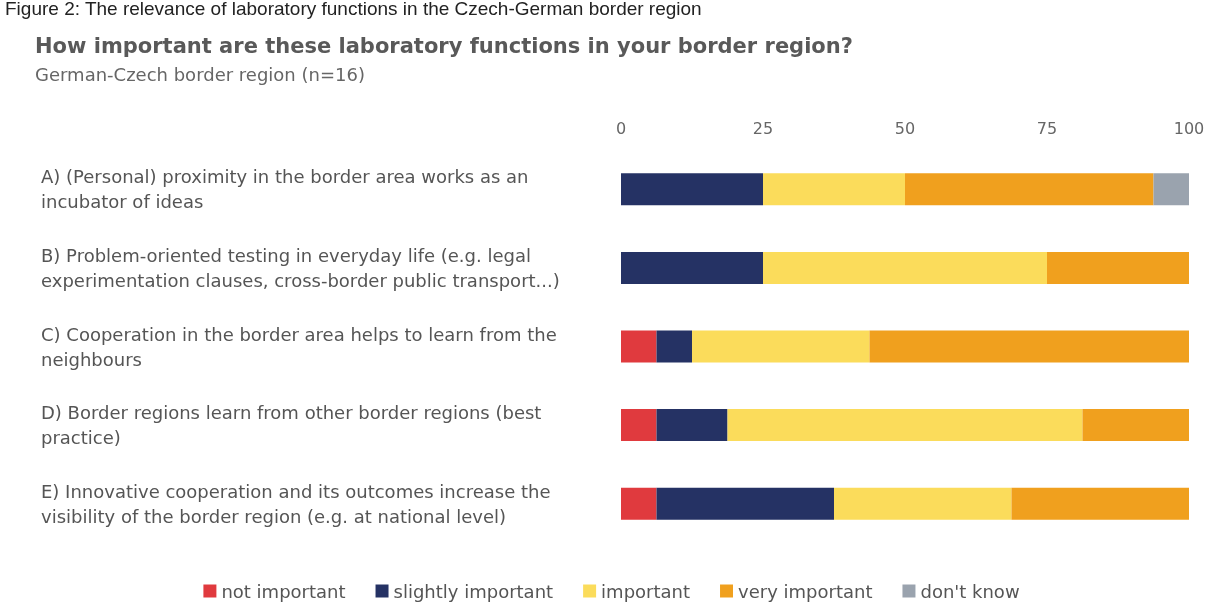 Image resolution: width=1223 pixels, height=613 pixels. What do you see at coordinates (283, 591) in the screenshot?
I see `legend-label: not important` at bounding box center [283, 591].